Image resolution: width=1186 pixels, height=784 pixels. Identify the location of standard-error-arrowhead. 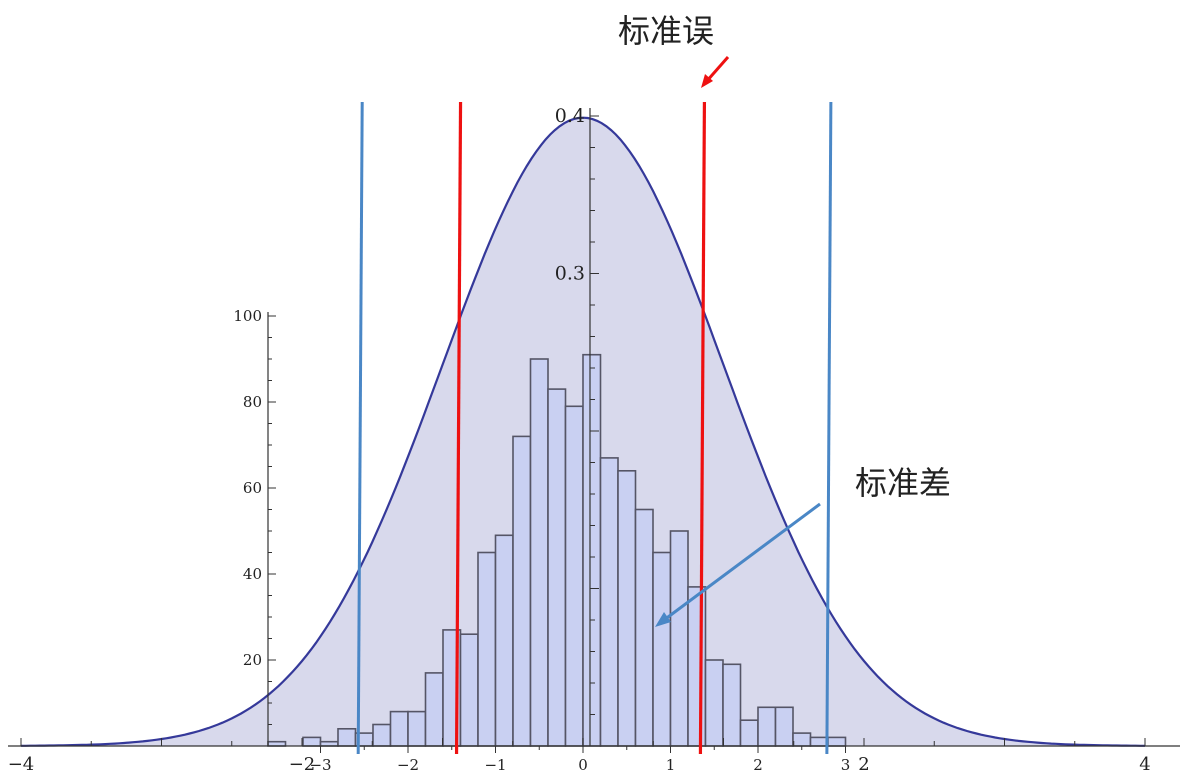
(707, 81).